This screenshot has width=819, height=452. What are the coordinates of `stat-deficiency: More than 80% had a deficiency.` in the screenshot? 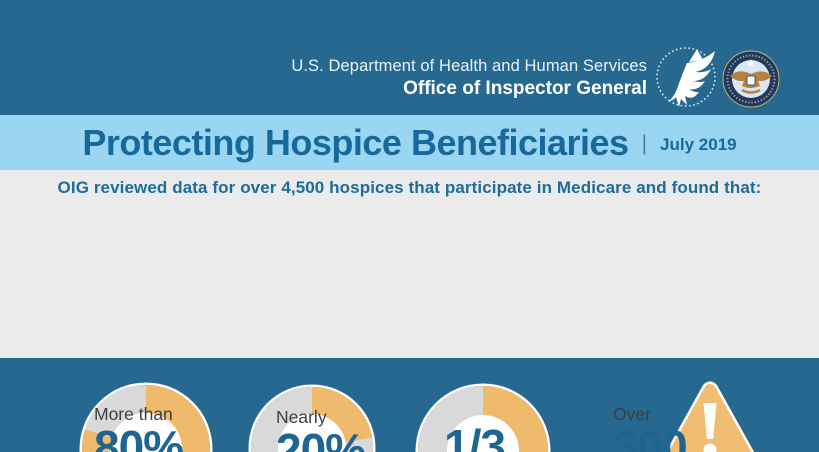 It's located at (163, 427).